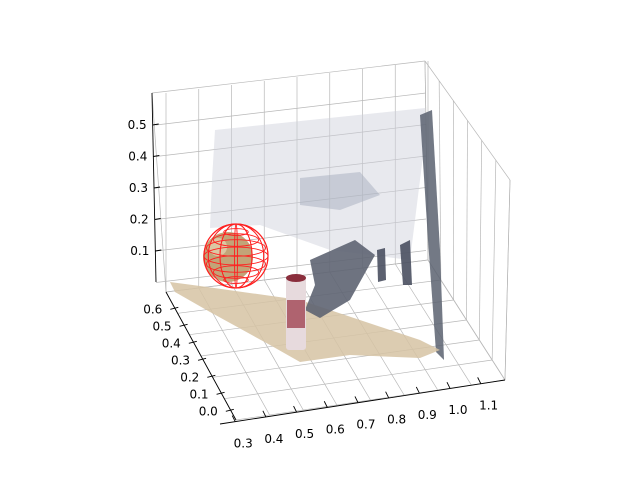 Image resolution: width=640 pixels, height=480 pixels. What do you see at coordinates (139, 251) in the screenshot?
I see `z-tick-label: 0.1` at bounding box center [139, 251].